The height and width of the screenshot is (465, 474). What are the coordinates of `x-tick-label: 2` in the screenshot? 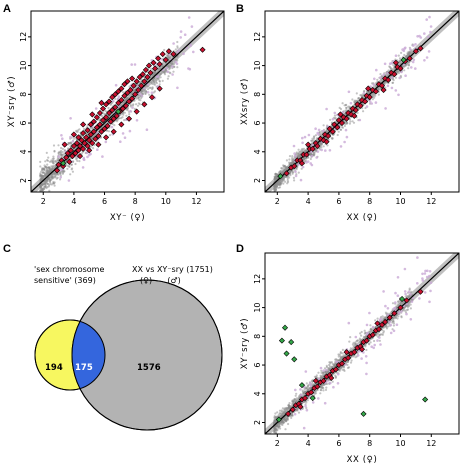 It's located at (43, 201).